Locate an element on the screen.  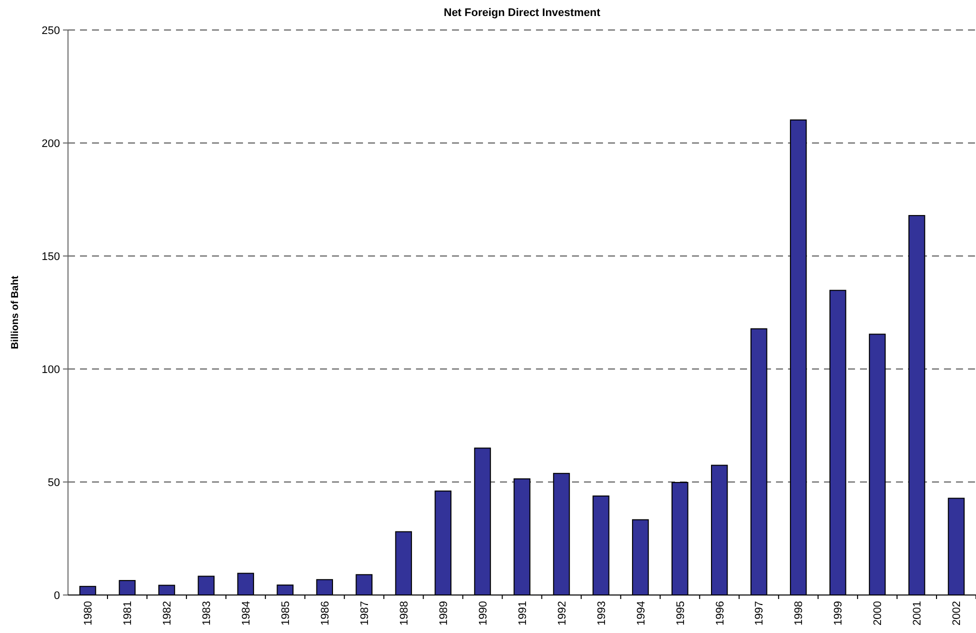
x-tick-label: 1999 is located at coordinates (838, 613).